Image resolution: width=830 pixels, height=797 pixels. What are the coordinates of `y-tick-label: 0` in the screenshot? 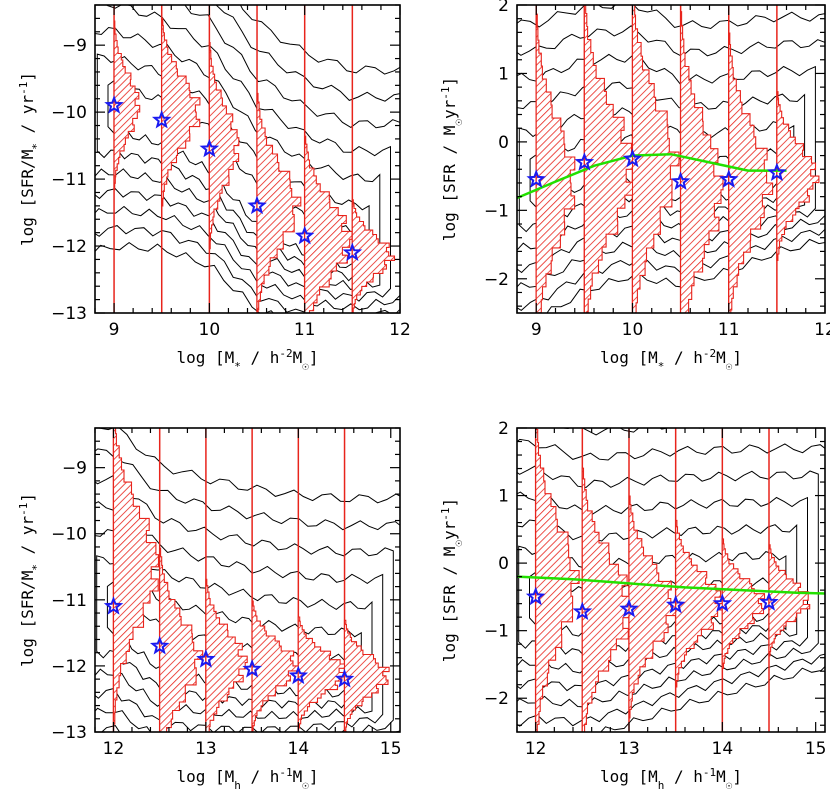 It's located at (503, 564).